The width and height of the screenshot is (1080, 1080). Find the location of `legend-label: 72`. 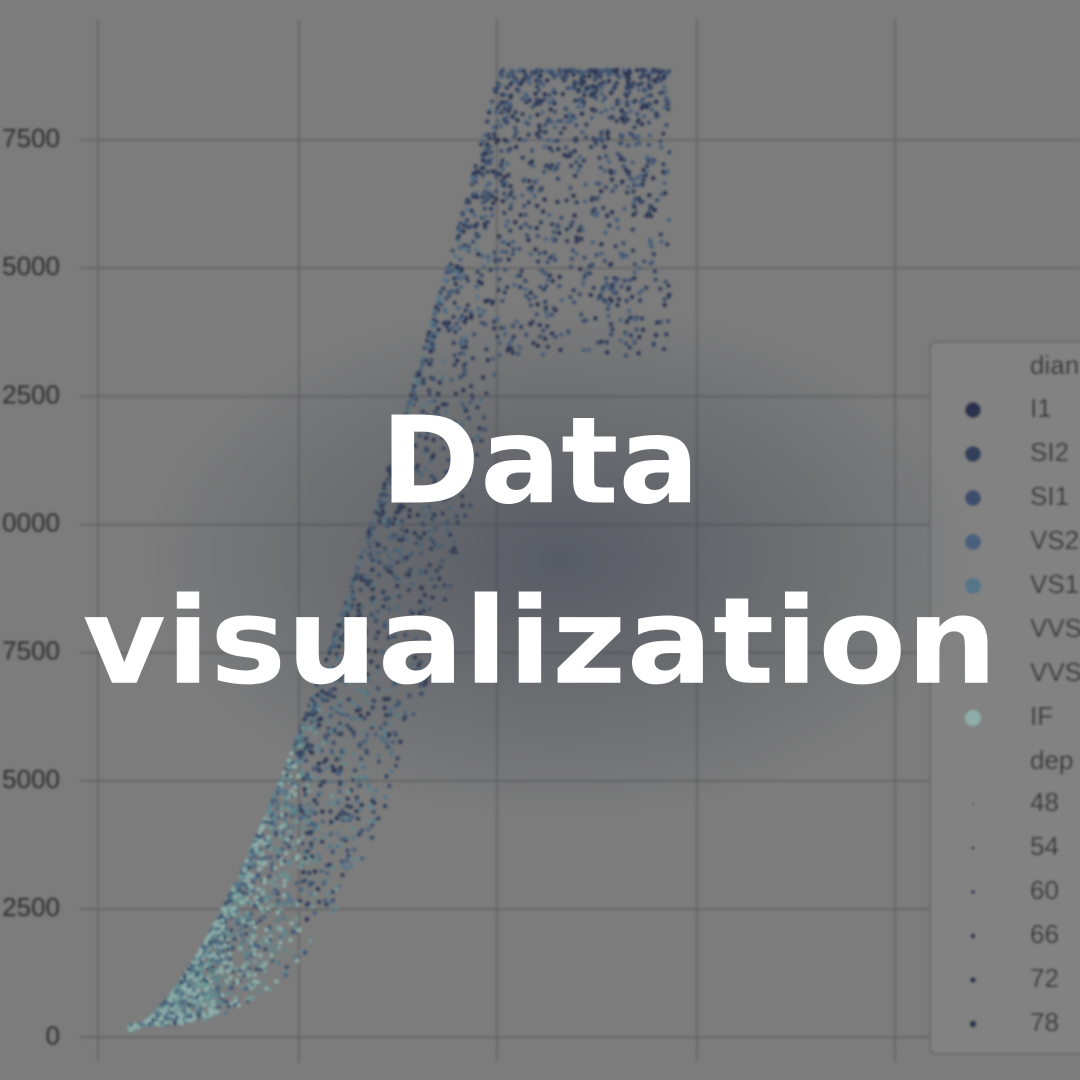

legend-label: 72 is located at coordinates (1044, 978).